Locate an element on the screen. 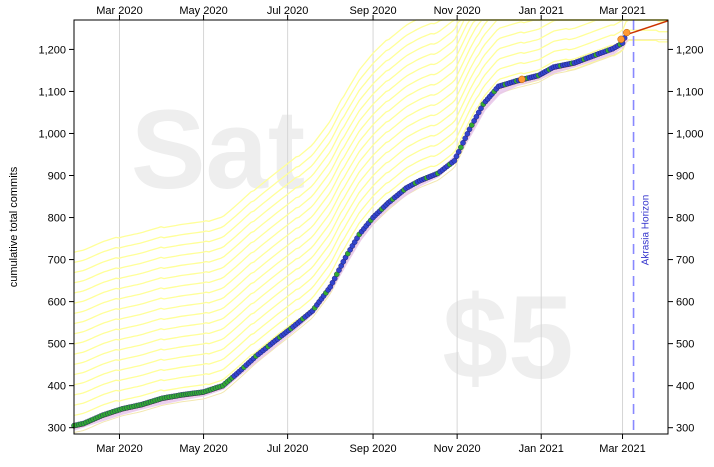 The image size is (714, 467). x-tick-label-bottom: Jul 2020 is located at coordinates (288, 449).